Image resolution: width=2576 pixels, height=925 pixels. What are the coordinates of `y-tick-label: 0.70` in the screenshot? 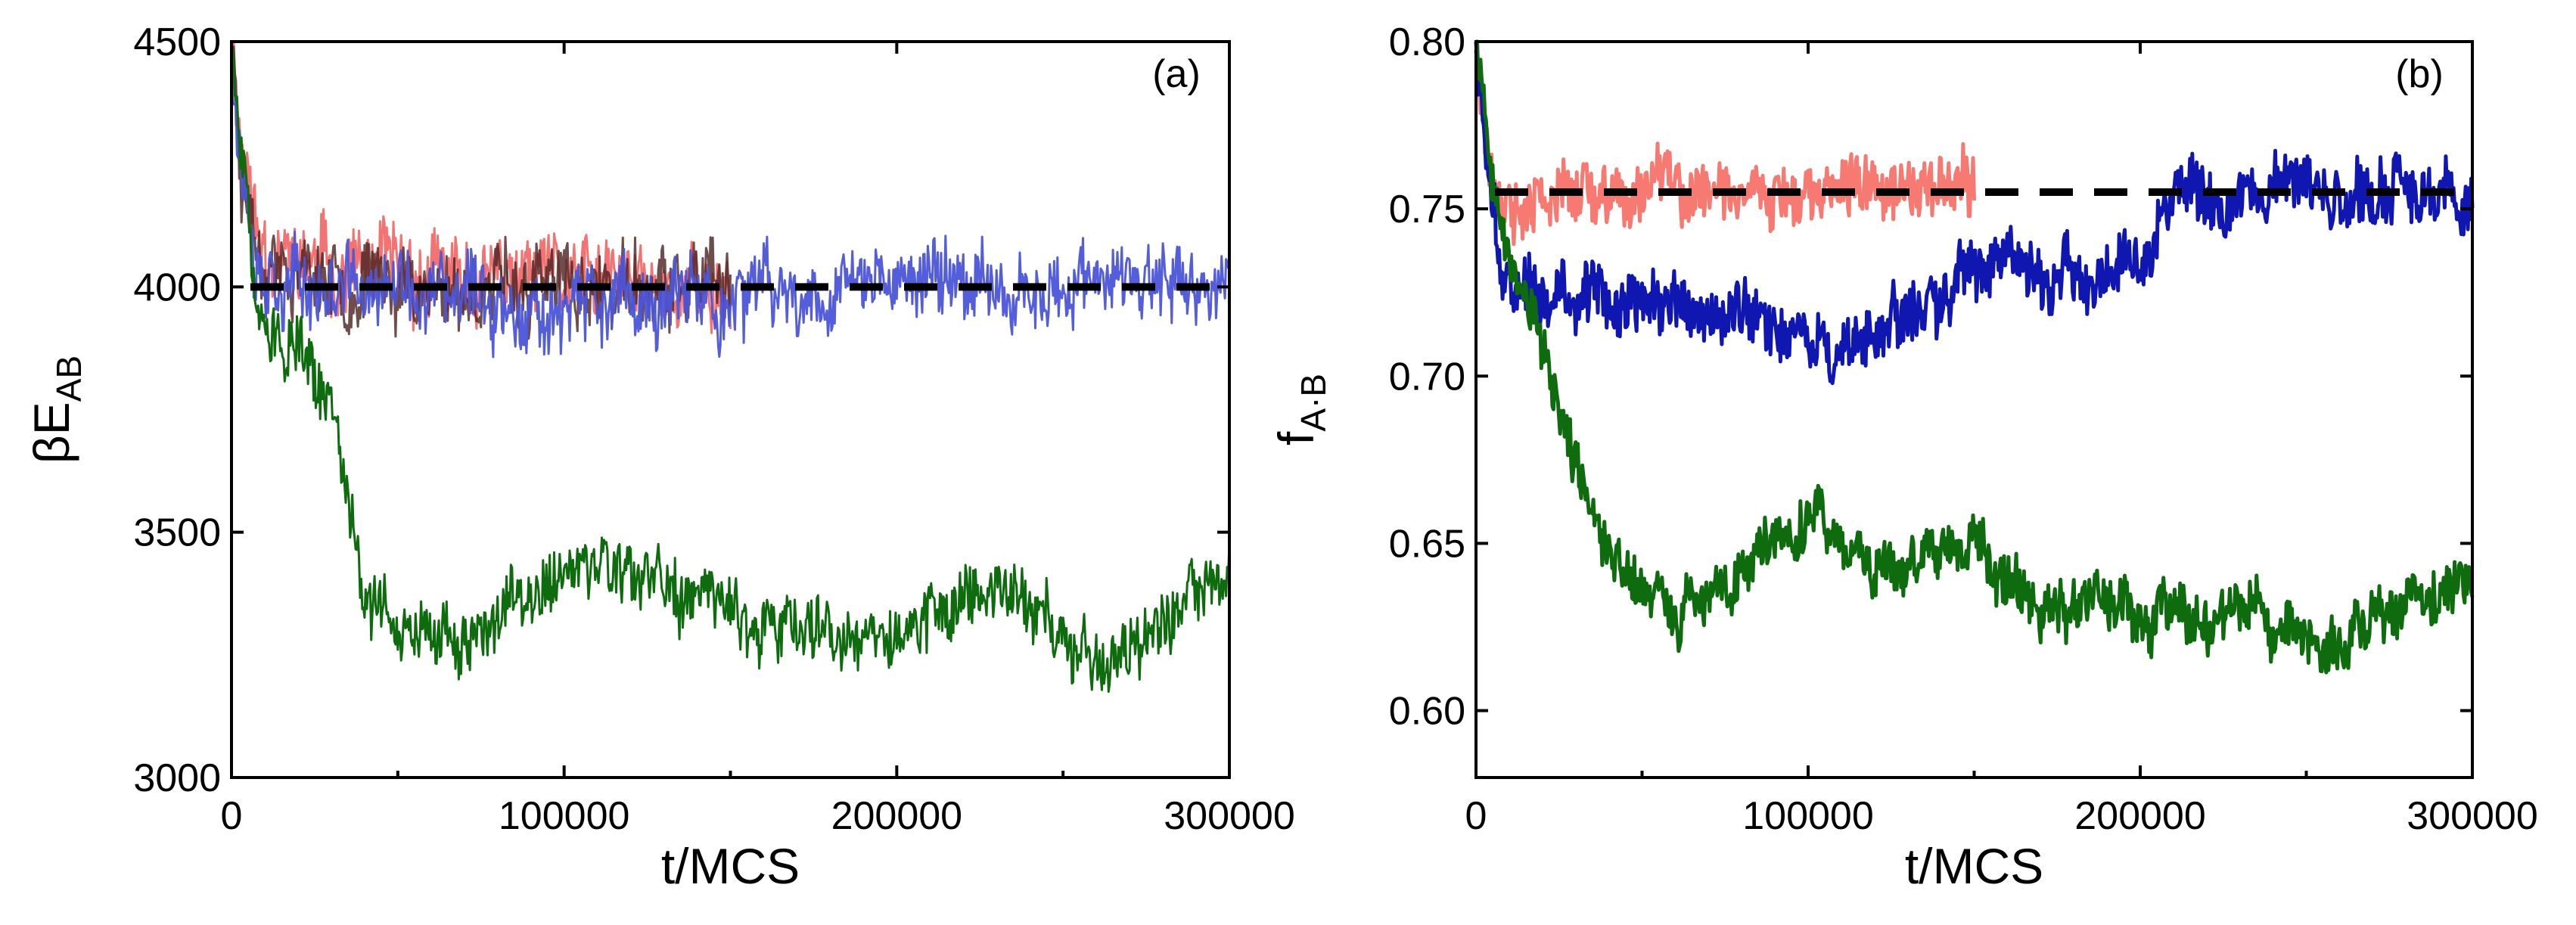 It's located at (1427, 377).